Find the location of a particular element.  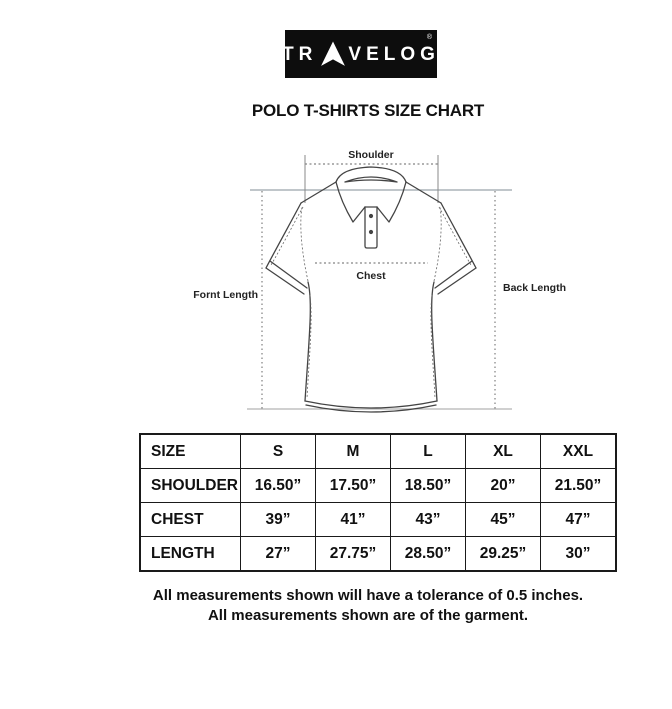

cell-value: 30” is located at coordinates (578, 554).